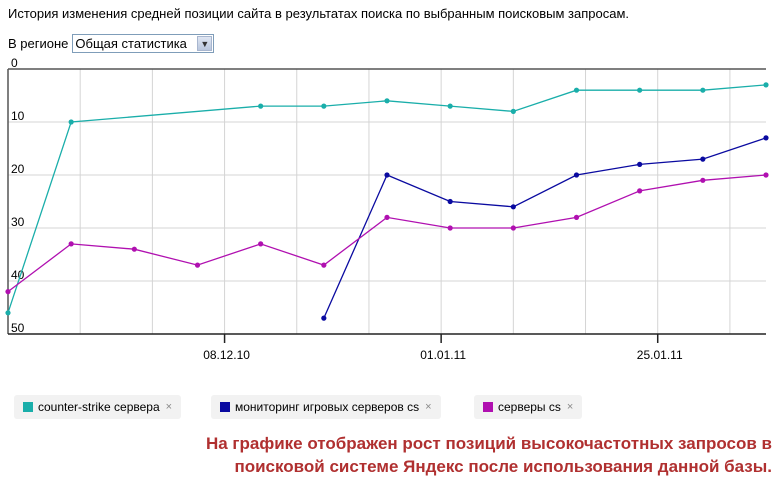 This screenshot has width=777, height=482. I want to click on region-select: Общая статистика ▼, so click(143, 43).